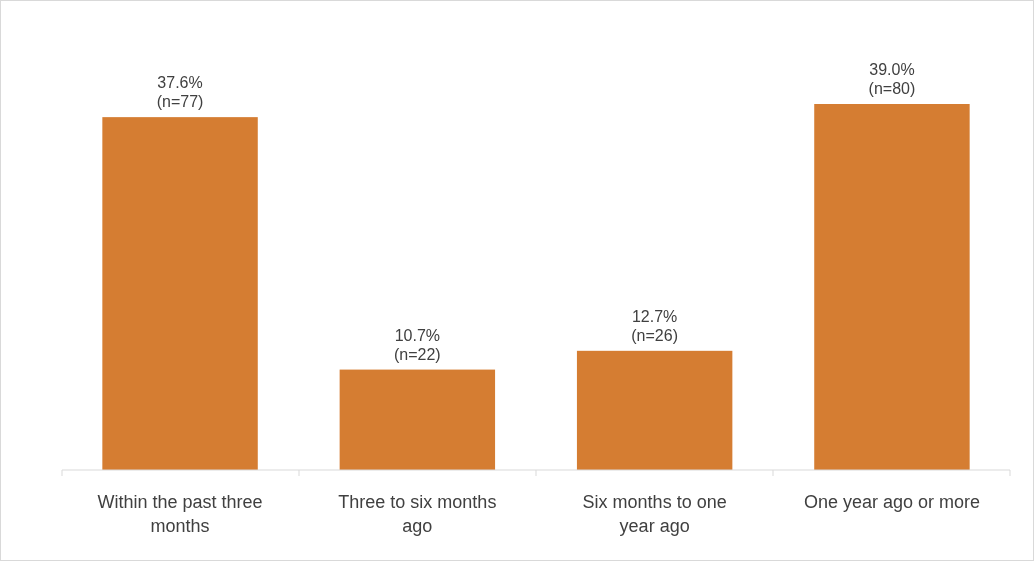  I want to click on data-label: 10.7% (n=22), so click(417, 344).